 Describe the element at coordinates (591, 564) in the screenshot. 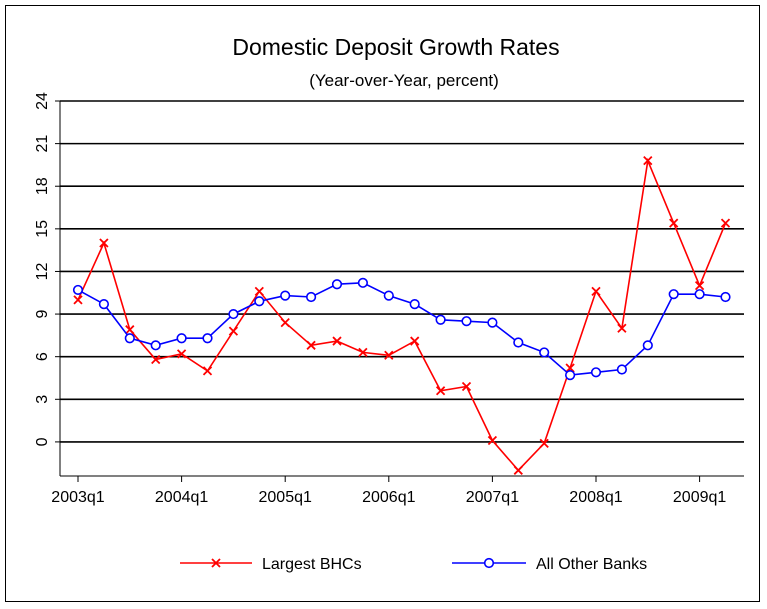

I see `legend-label: All Other Banks` at that location.